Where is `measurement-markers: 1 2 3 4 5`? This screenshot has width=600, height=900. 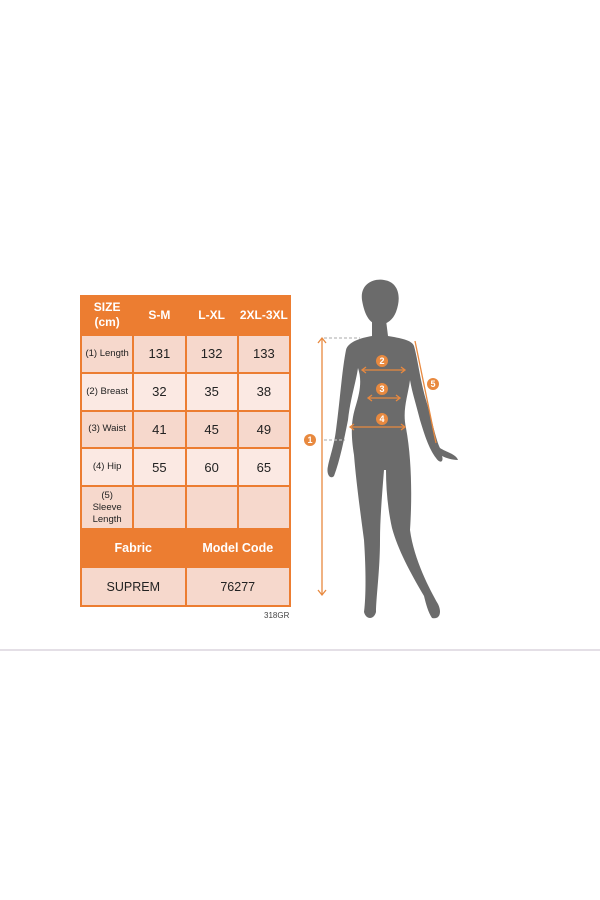
measurement-markers: 1 2 3 4 5 is located at coordinates (371, 400).